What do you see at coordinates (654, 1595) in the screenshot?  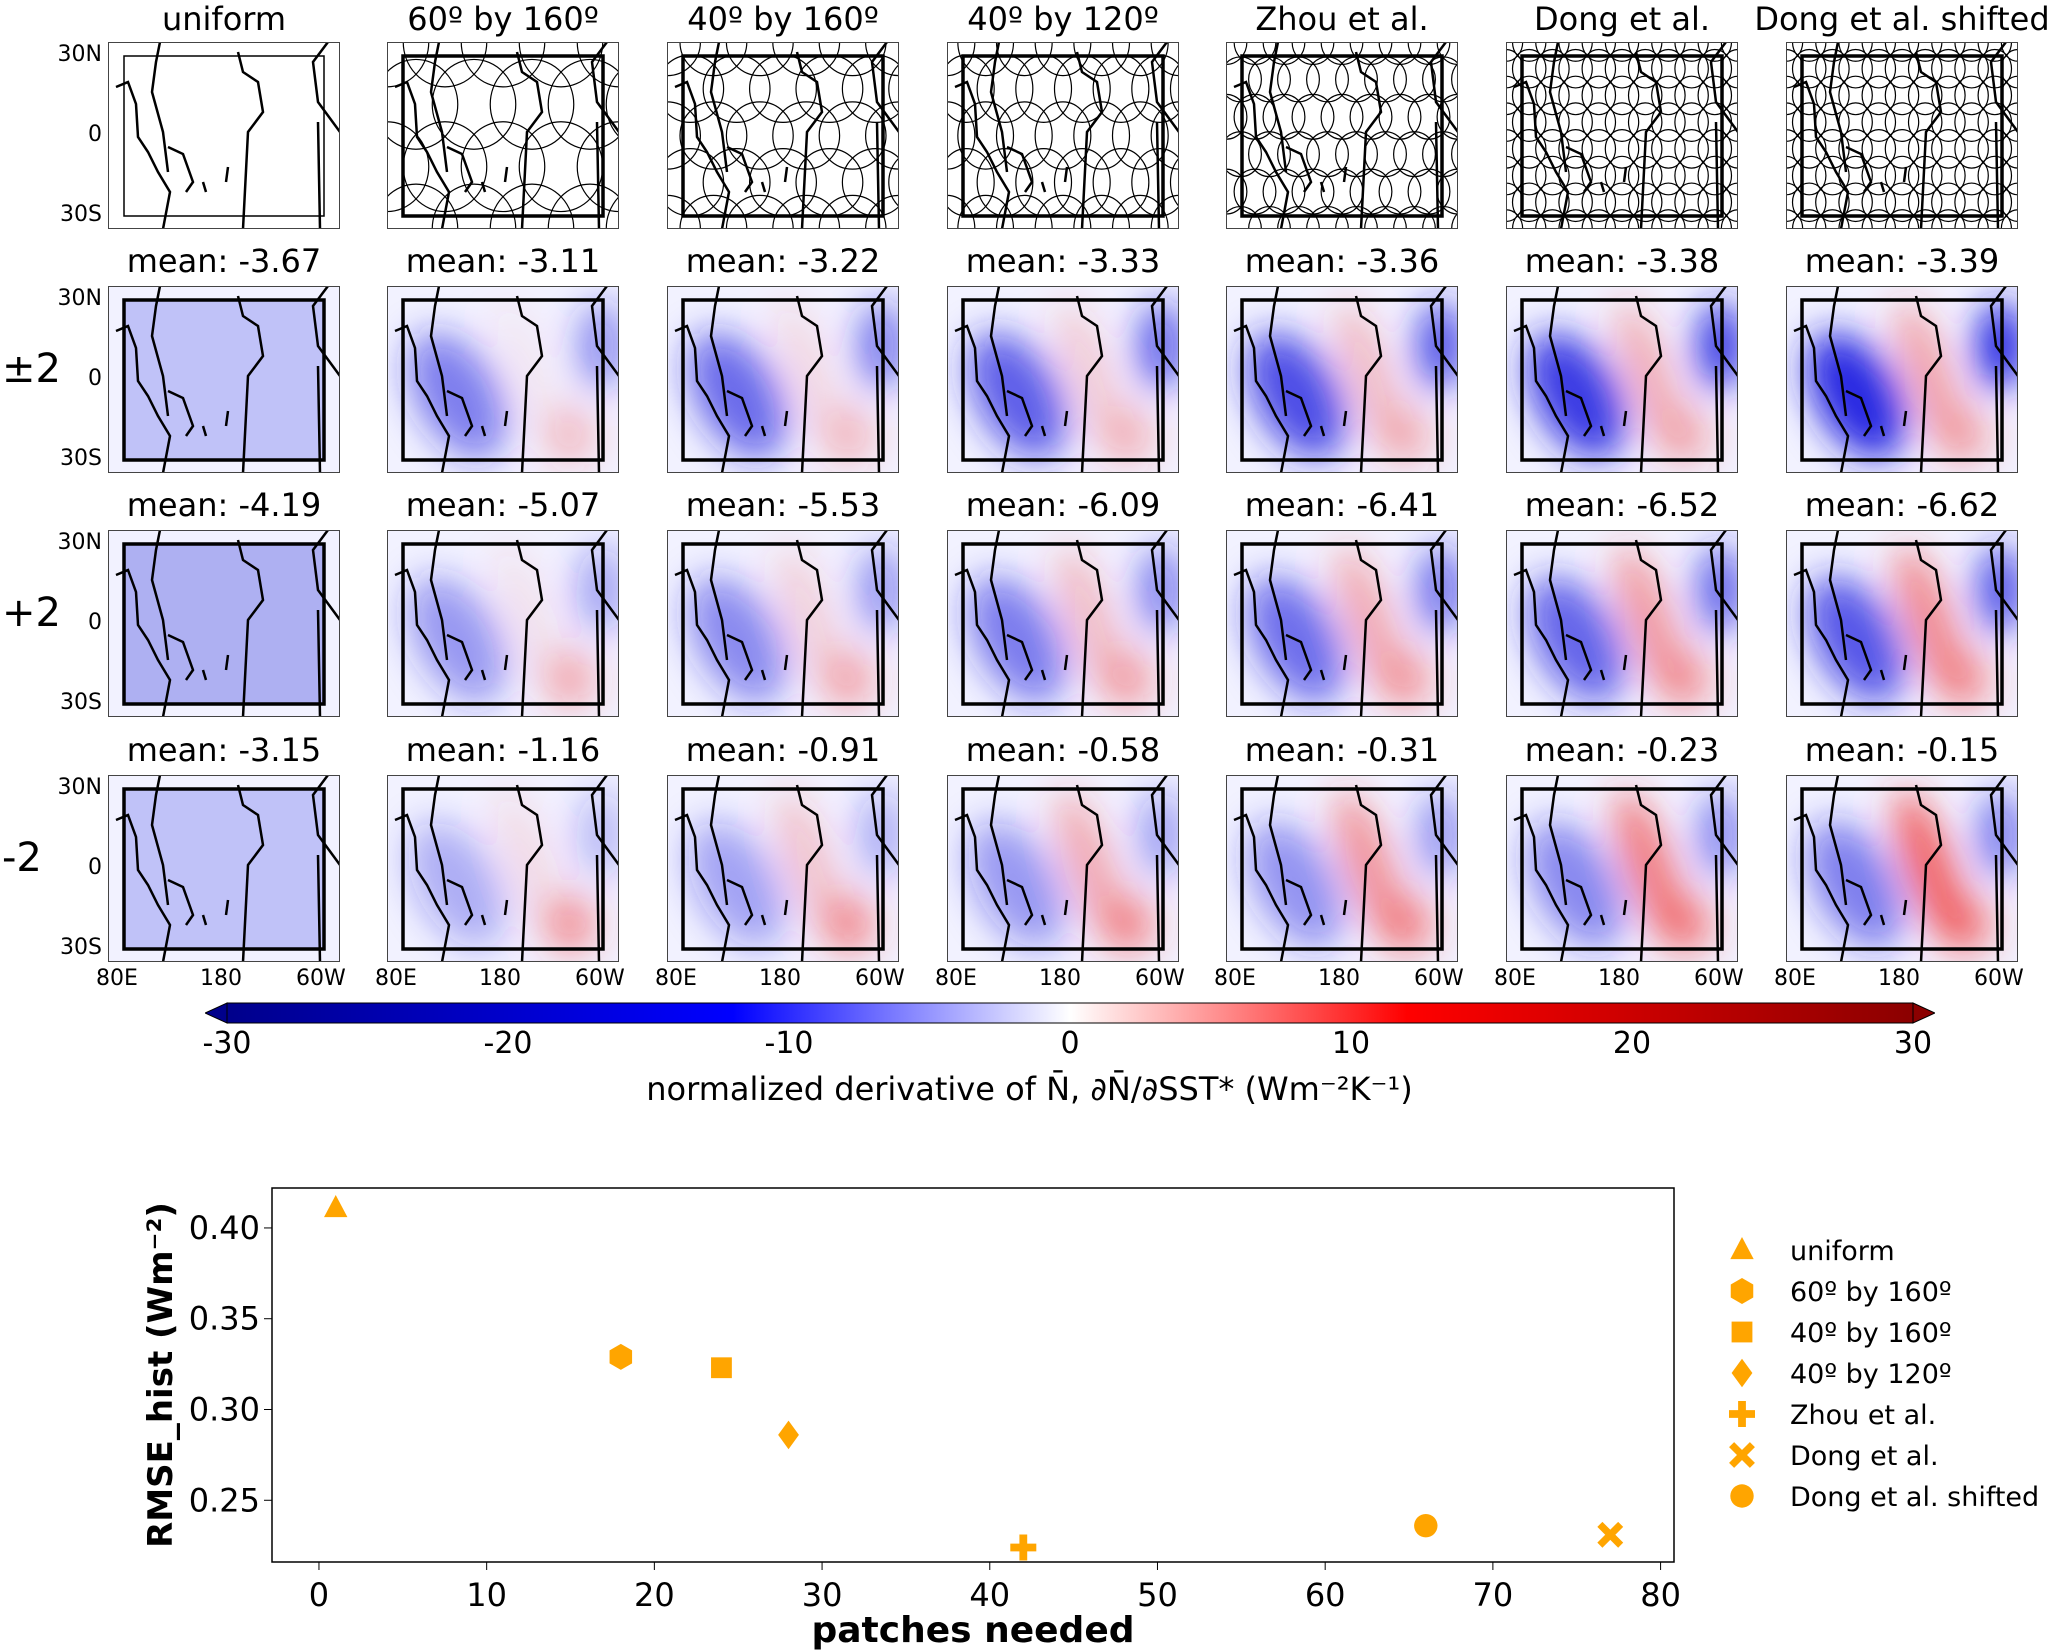 I see `x-tick-label: 20` at bounding box center [654, 1595].